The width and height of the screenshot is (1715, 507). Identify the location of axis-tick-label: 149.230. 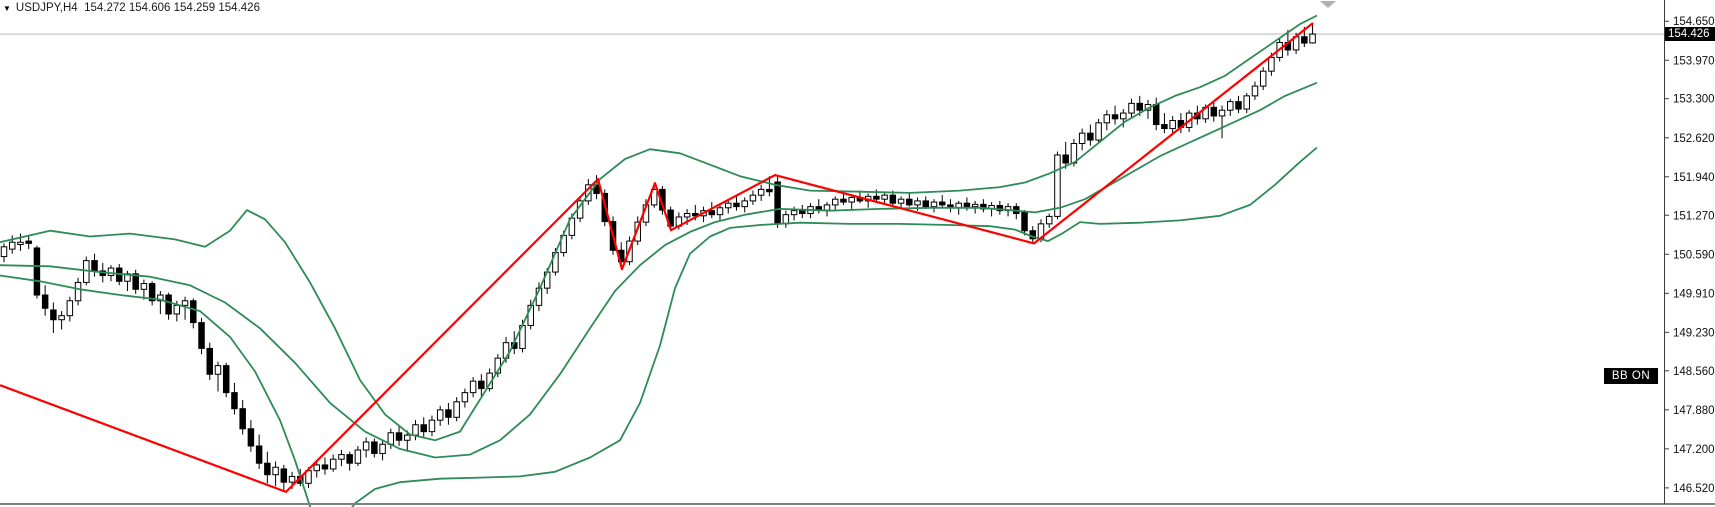
(1694, 333).